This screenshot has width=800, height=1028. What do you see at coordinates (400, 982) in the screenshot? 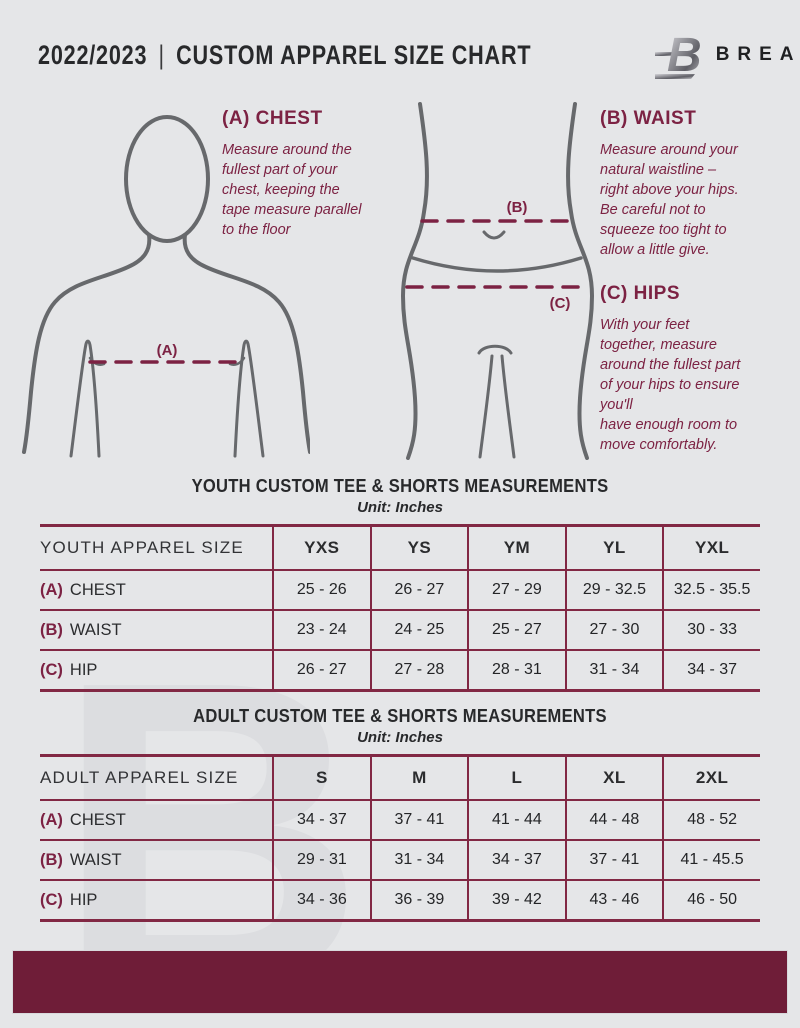
I see `footer-band` at bounding box center [400, 982].